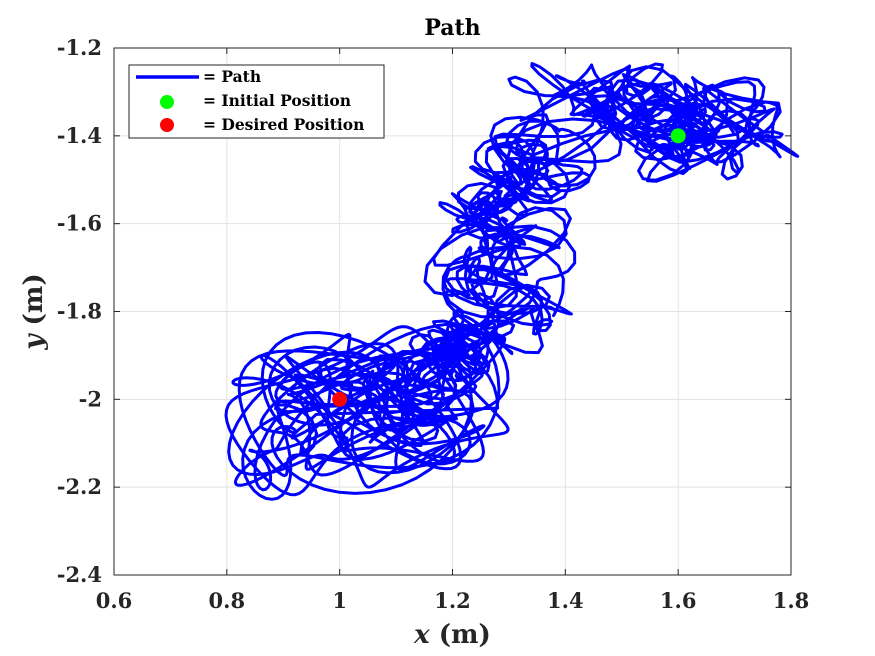 The image size is (875, 656). Describe the element at coordinates (227, 600) in the screenshot. I see `x-tick-label: 0.8` at that location.